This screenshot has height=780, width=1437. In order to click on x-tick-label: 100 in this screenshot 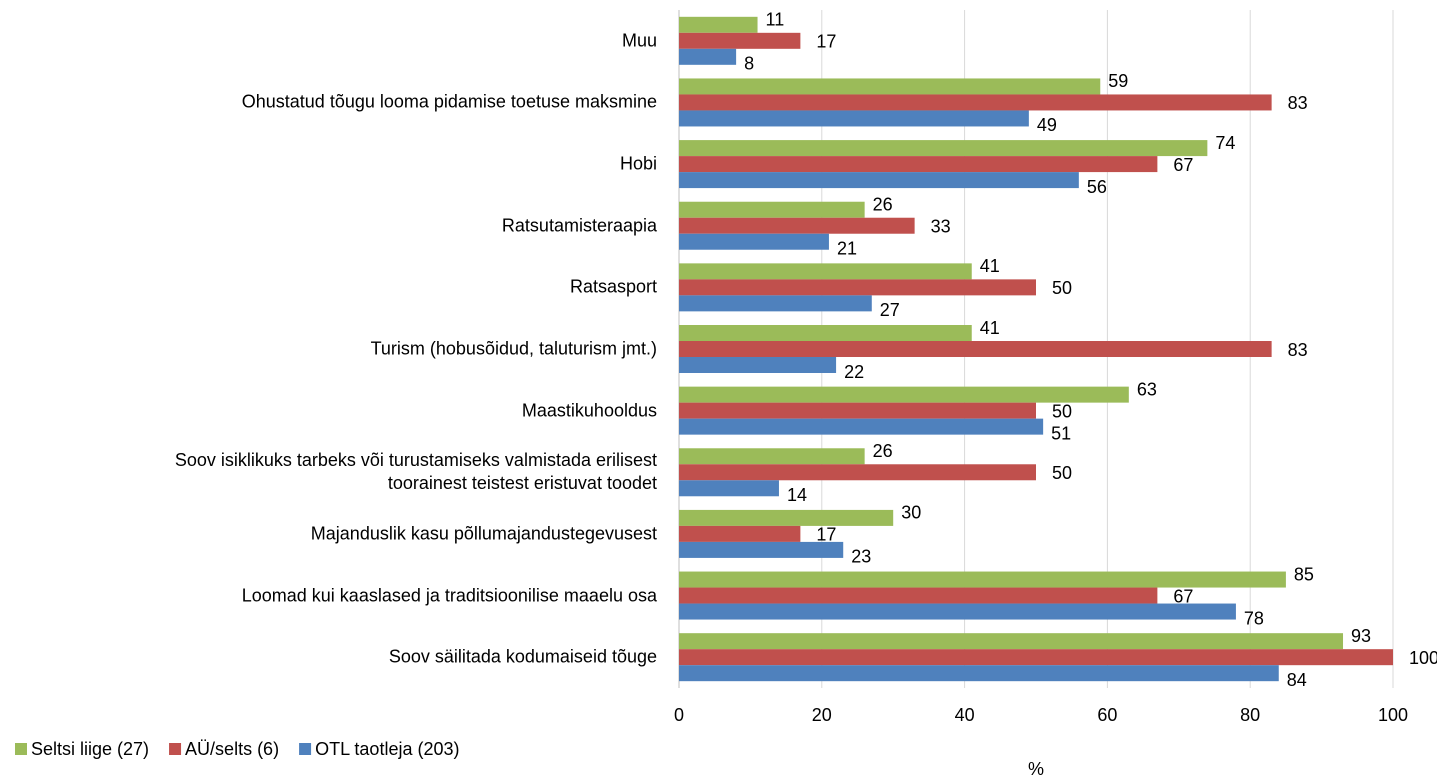, I will do `click(1393, 715)`.